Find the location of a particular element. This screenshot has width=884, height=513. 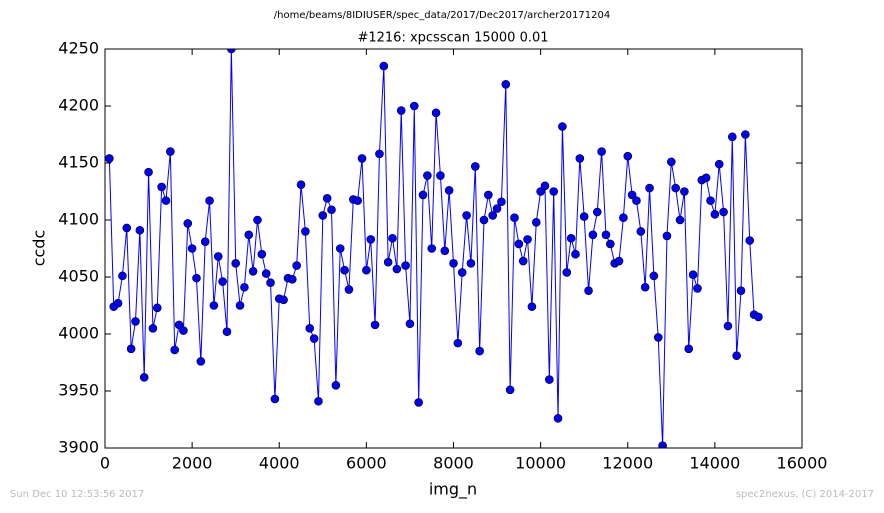

chart-title: #1216: xpcsscan 15000 0.01 is located at coordinates (452, 38).